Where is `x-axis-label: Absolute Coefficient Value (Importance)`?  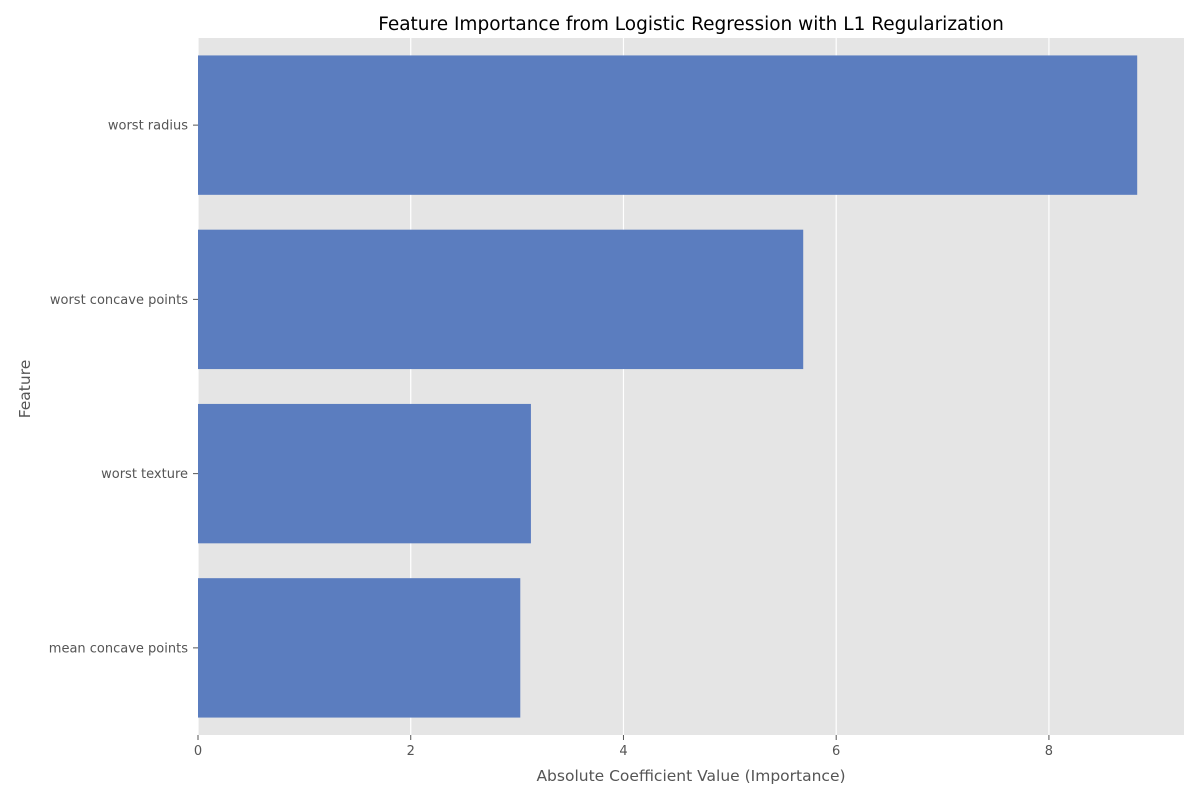 x-axis-label: Absolute Coefficient Value (Importance) is located at coordinates (690, 776).